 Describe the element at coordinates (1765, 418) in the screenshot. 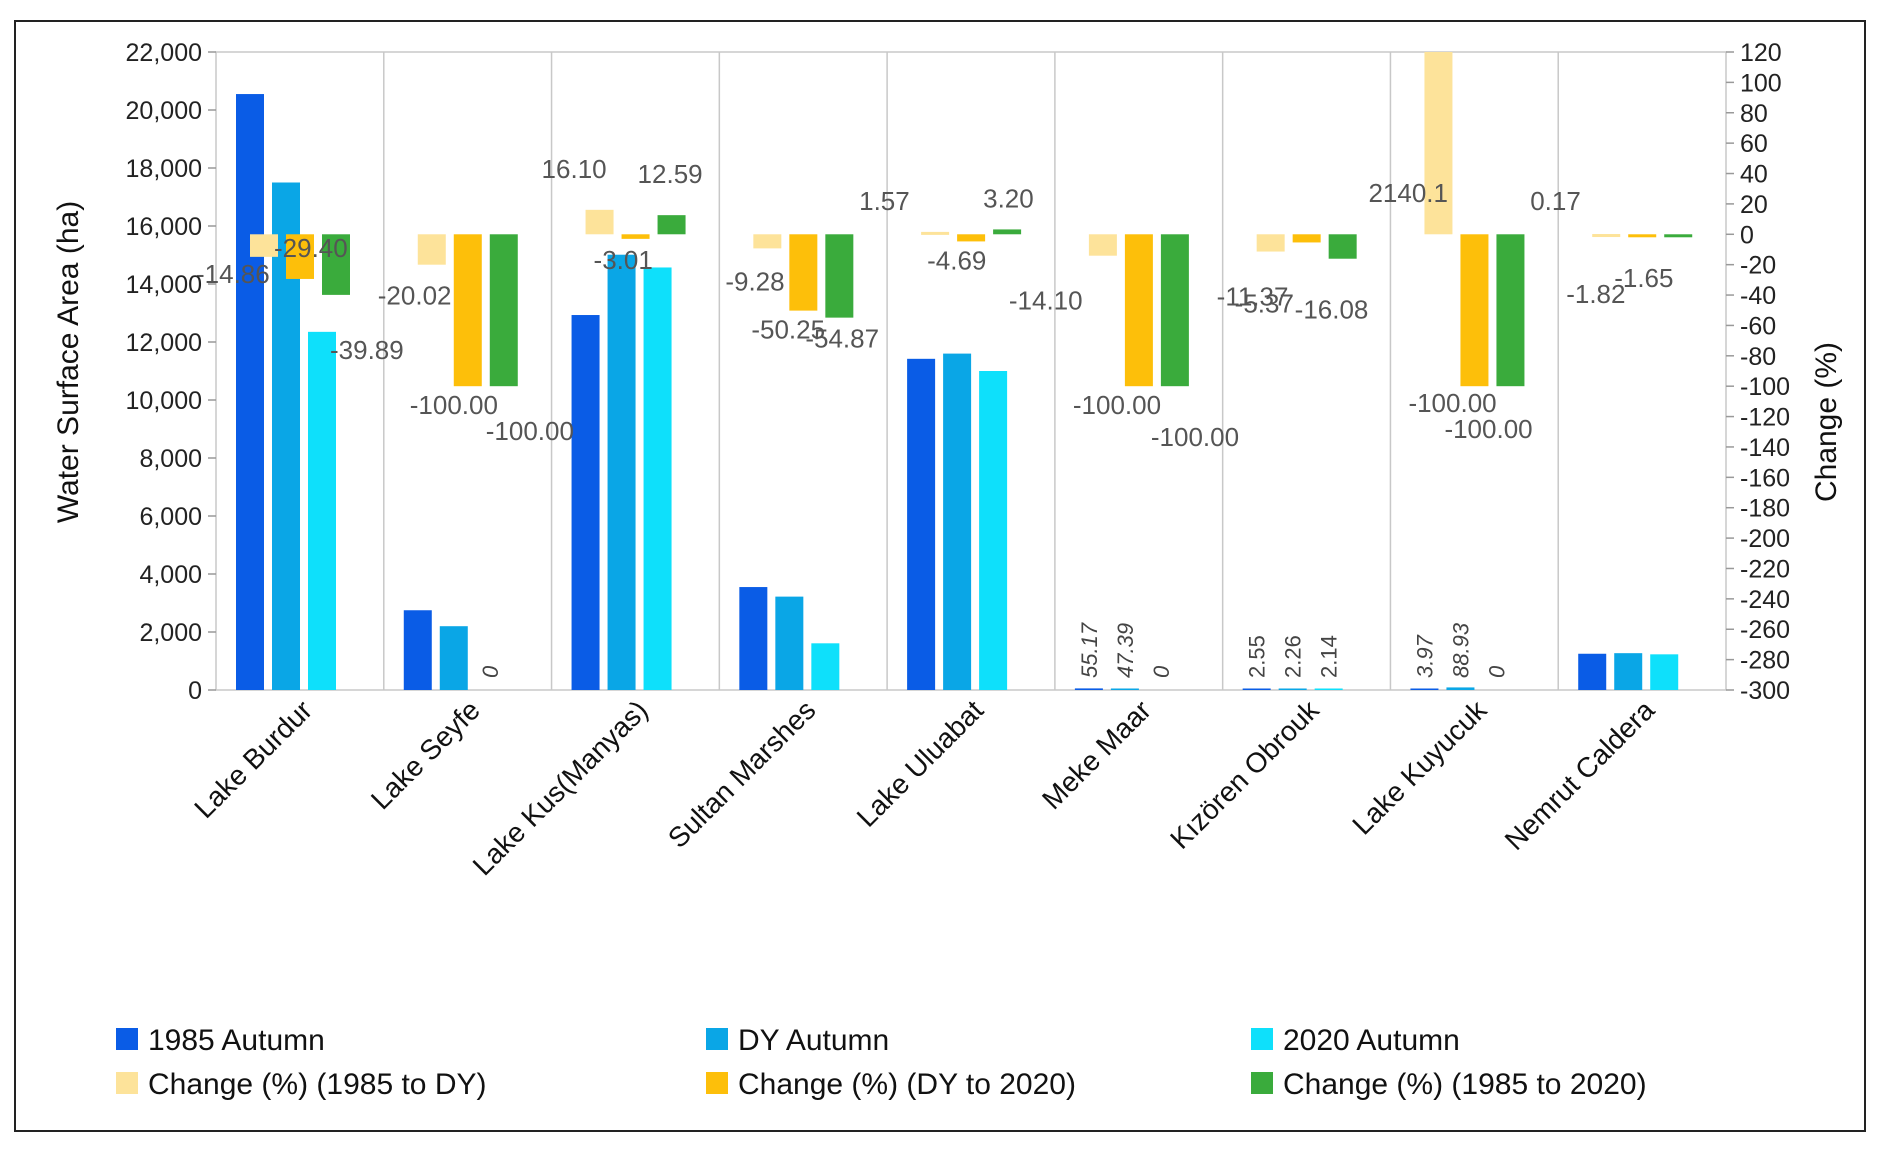

I see `y2-tick-label: -120` at that location.